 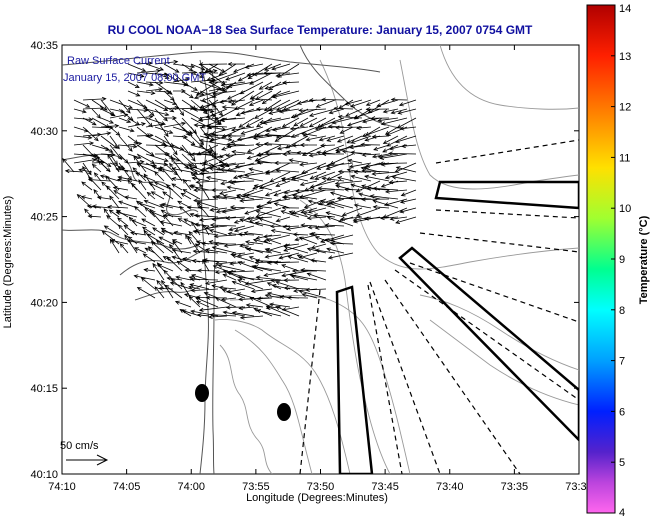 I want to click on x-tick-label: 73:30, so click(x=579, y=487).